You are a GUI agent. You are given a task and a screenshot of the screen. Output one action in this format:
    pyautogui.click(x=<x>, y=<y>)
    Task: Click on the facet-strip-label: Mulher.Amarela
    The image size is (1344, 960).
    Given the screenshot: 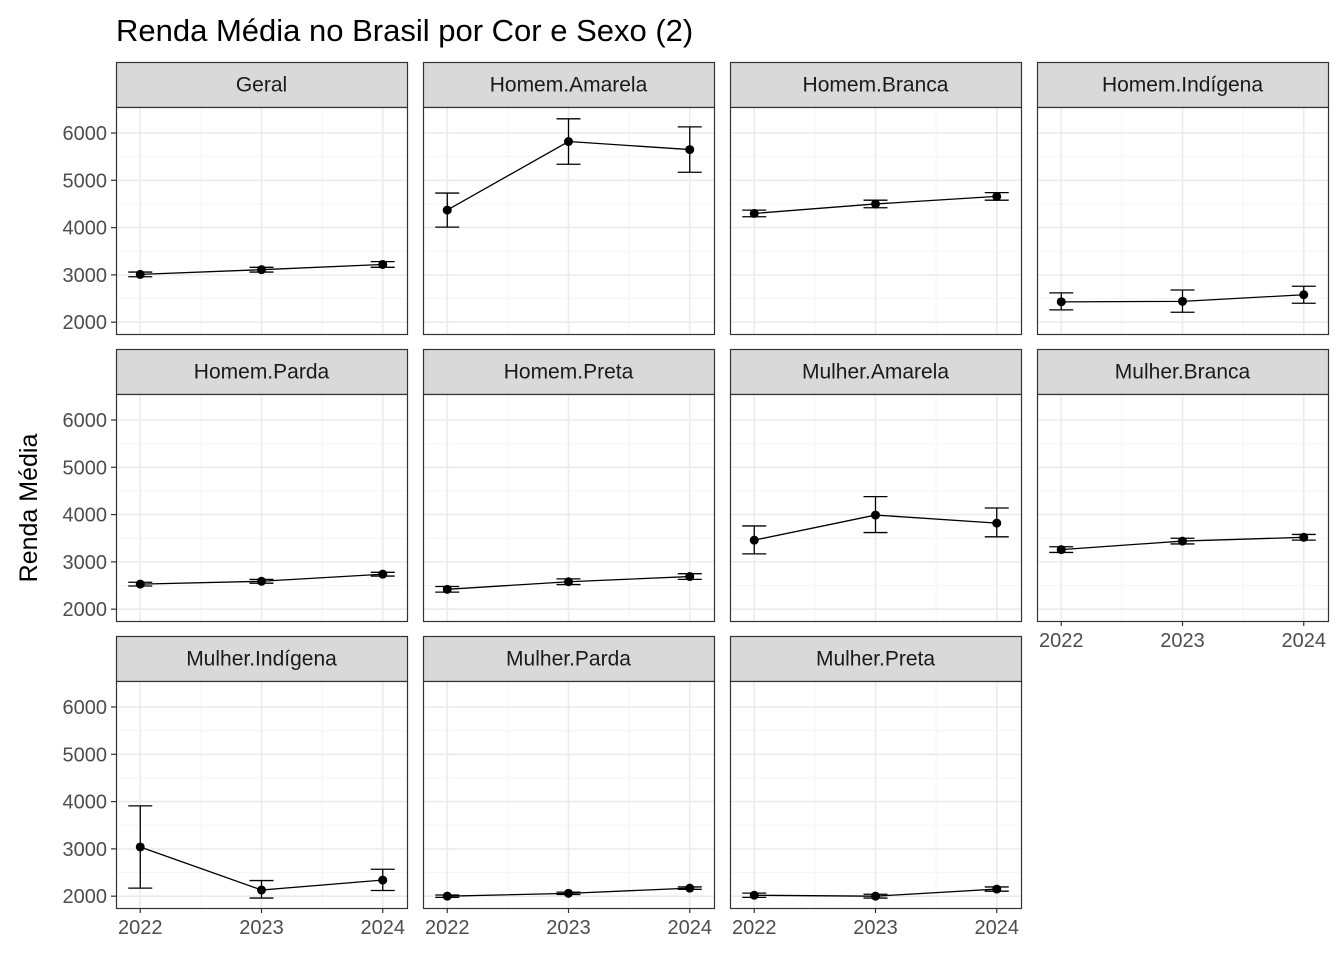 What is the action you would take?
    pyautogui.click(x=875, y=372)
    